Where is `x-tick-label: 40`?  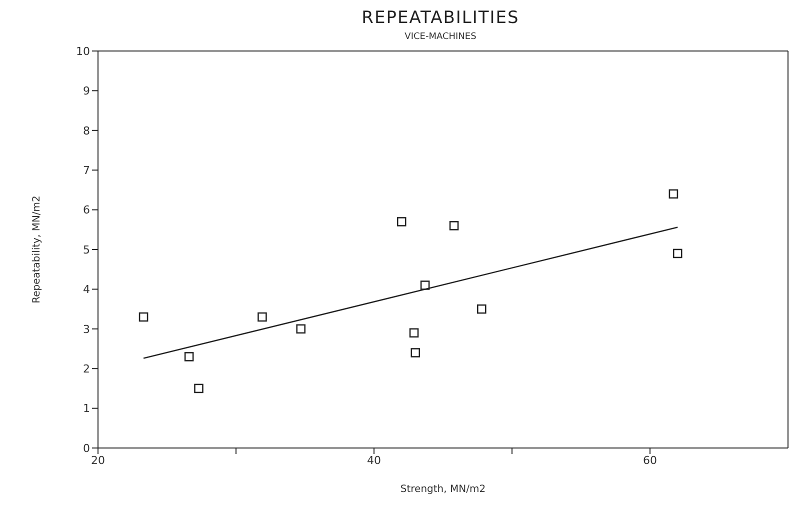 x-tick-label: 40 is located at coordinates (374, 460).